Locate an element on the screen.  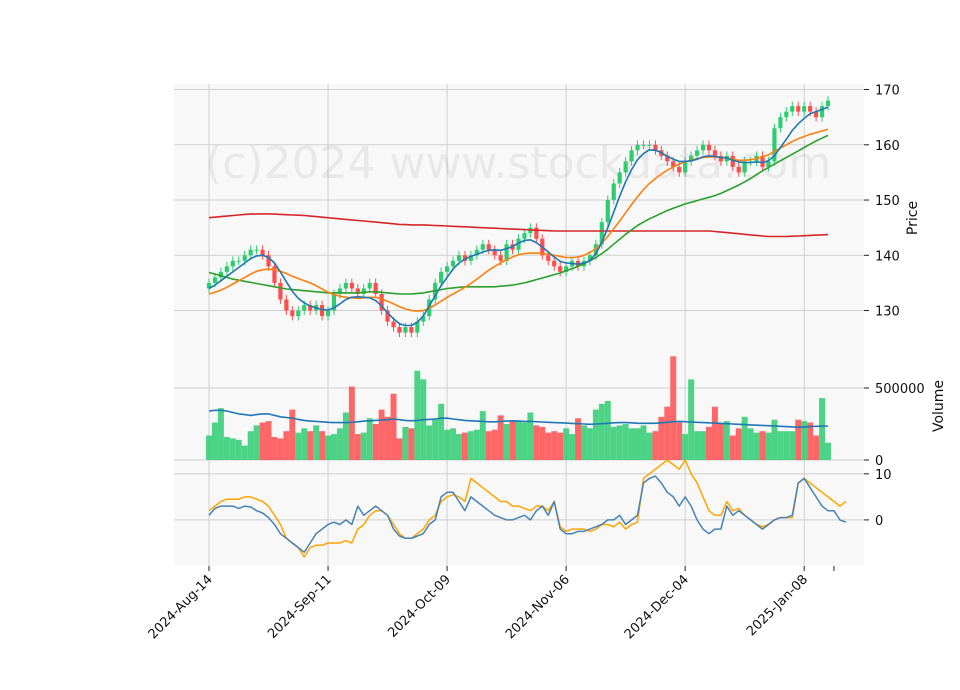
price-axis-label: Price is located at coordinates (913, 218).